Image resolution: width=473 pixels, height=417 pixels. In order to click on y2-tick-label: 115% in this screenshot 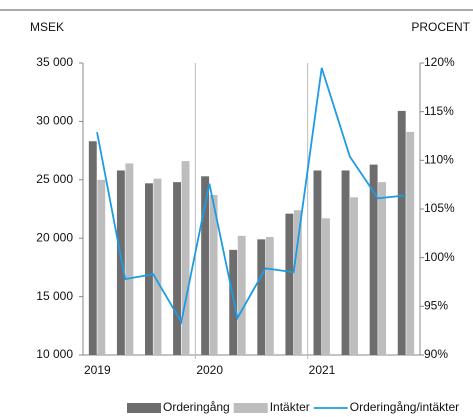, I will do `click(439, 111)`.